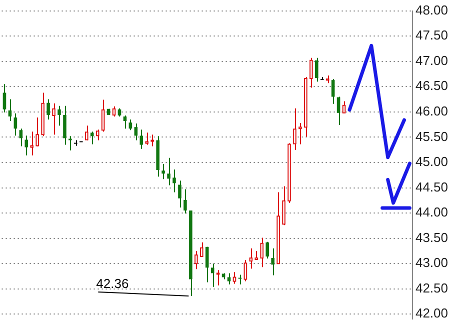 The width and height of the screenshot is (453, 330). What do you see at coordinates (431, 288) in the screenshot?
I see `y-tick-label: 42.50` at bounding box center [431, 288].